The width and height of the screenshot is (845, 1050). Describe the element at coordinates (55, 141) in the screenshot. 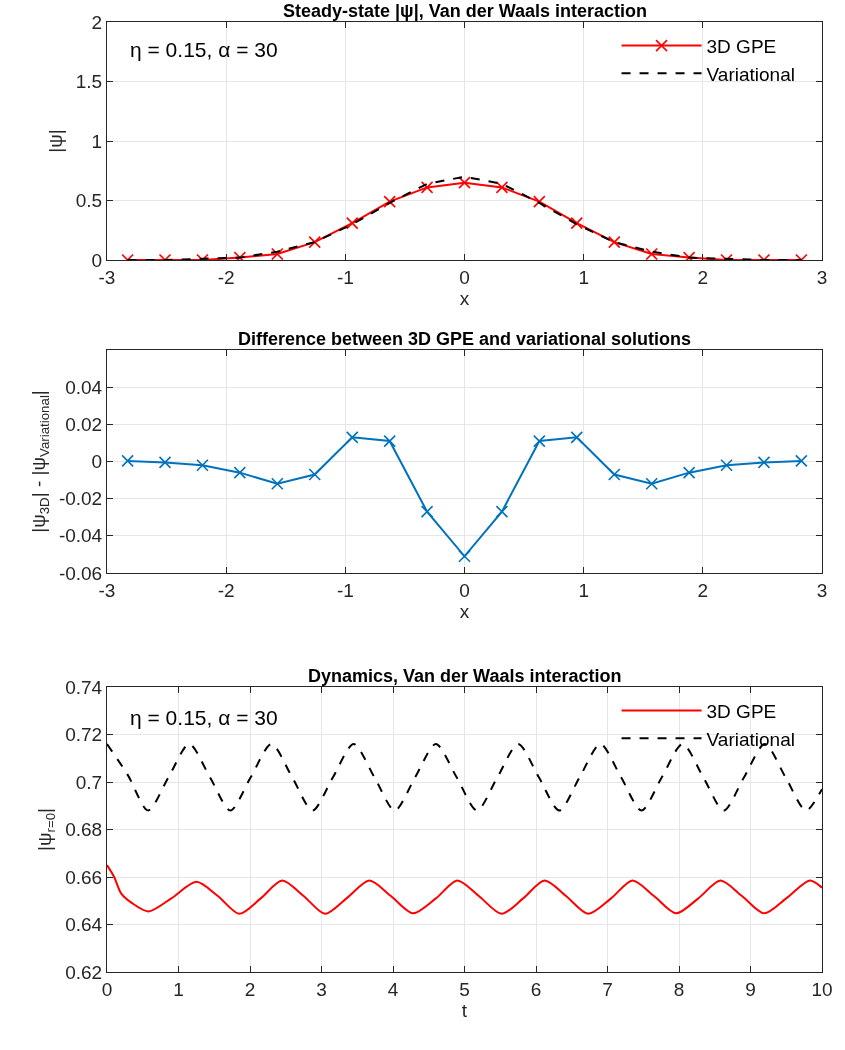

I see `y-axis-title: |ψ|` at that location.